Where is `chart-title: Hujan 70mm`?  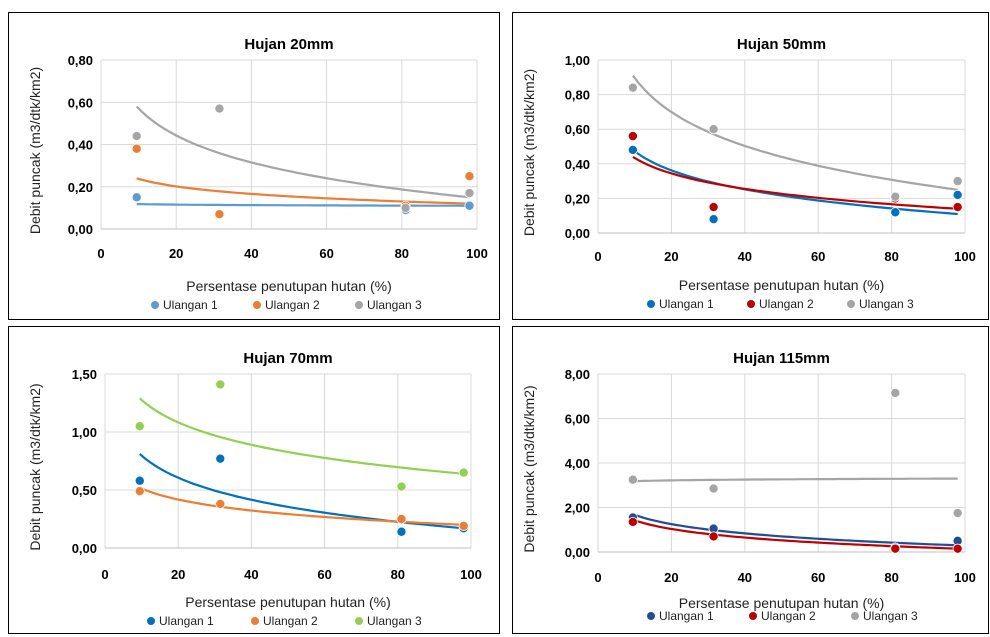
chart-title: Hujan 70mm is located at coordinates (287, 358).